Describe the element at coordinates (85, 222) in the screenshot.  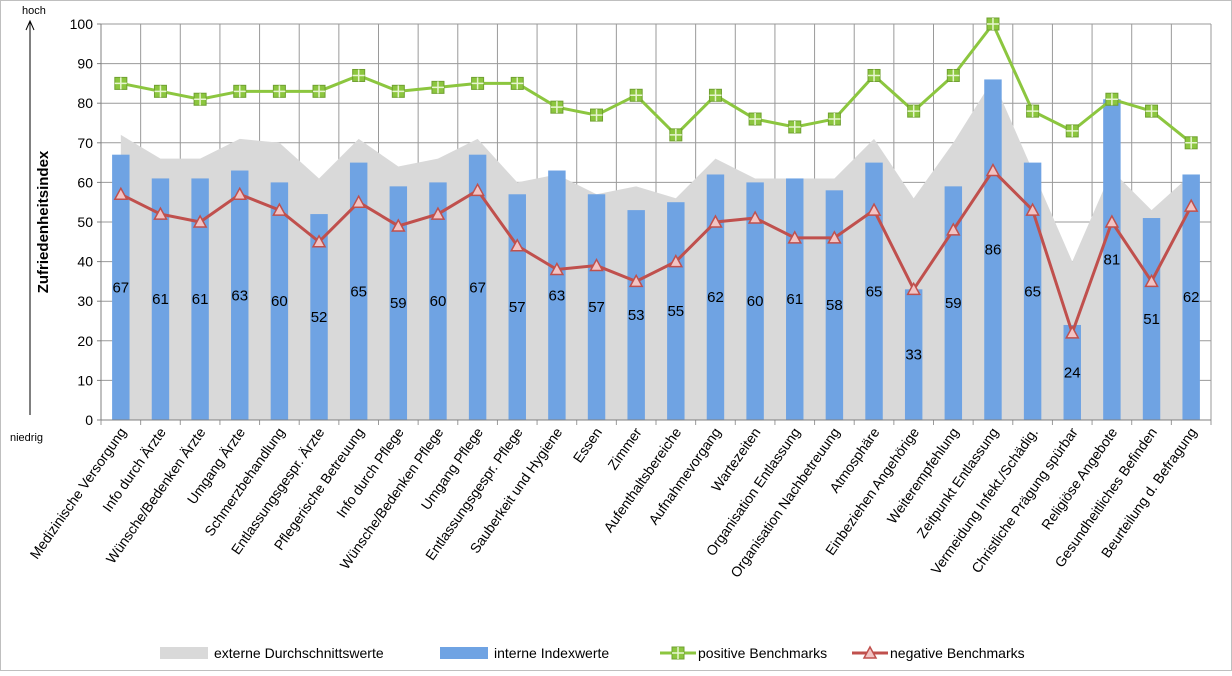
I see `y-tick-label: 50` at that location.